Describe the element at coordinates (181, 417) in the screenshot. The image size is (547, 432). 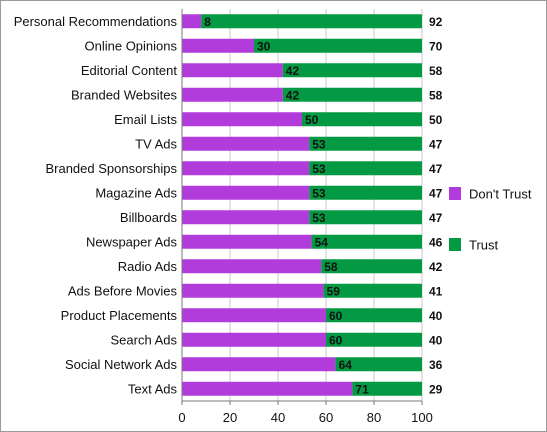
I see `x-tick-label-0: 0` at that location.